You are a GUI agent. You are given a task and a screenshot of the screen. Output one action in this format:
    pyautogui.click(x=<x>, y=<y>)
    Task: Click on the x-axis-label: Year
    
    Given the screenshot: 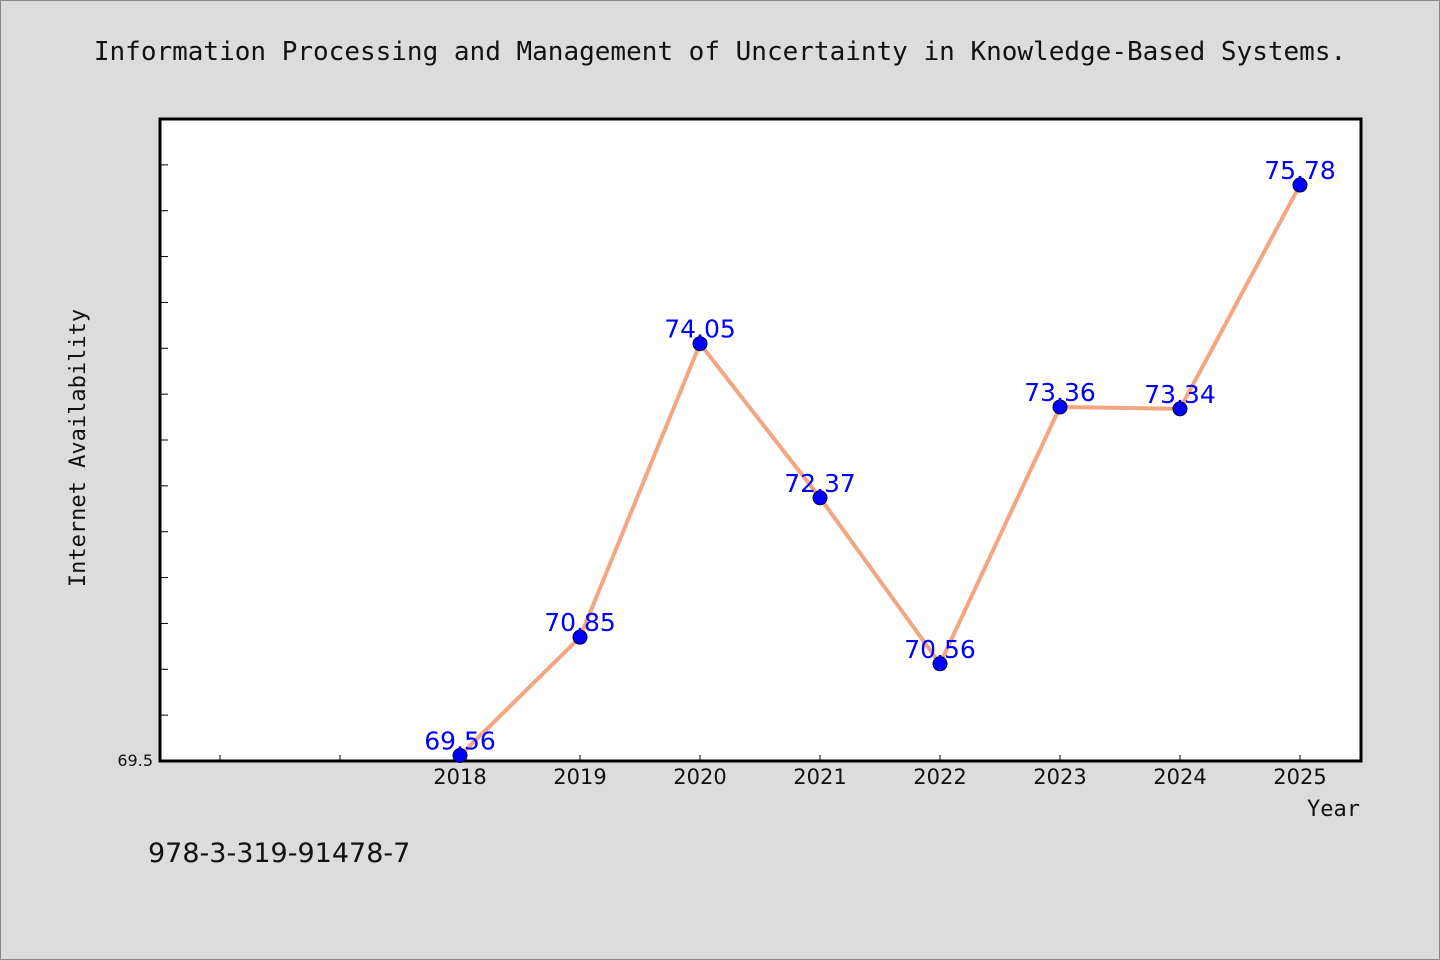 What is the action you would take?
    pyautogui.click(x=1333, y=809)
    